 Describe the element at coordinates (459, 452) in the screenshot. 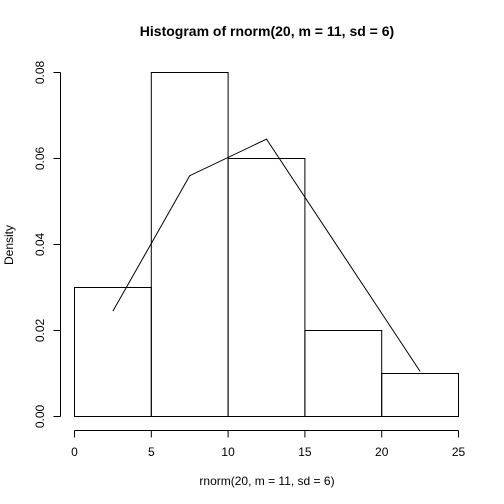

I see `x-tick-label: 25` at that location.